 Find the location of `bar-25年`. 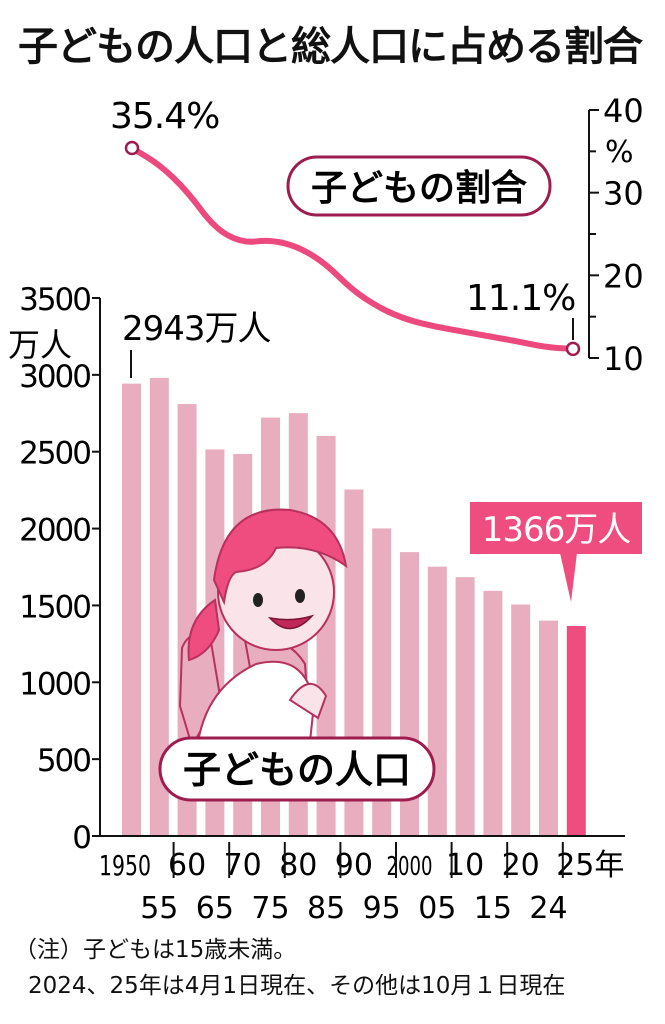

bar-25年 is located at coordinates (576, 731).